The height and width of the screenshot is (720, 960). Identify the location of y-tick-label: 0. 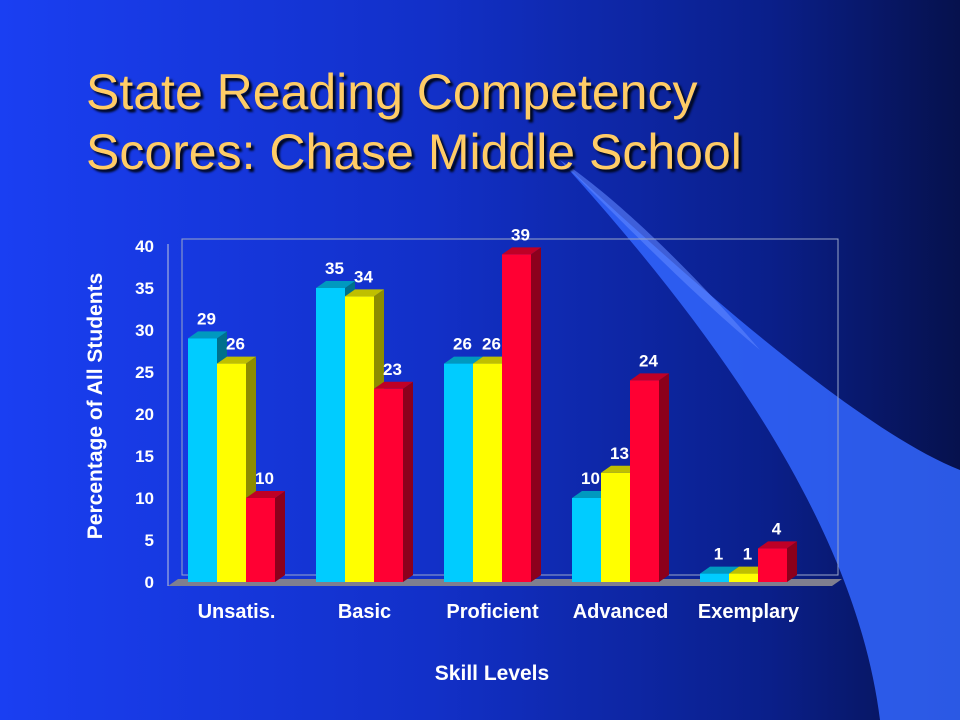
(149, 582).